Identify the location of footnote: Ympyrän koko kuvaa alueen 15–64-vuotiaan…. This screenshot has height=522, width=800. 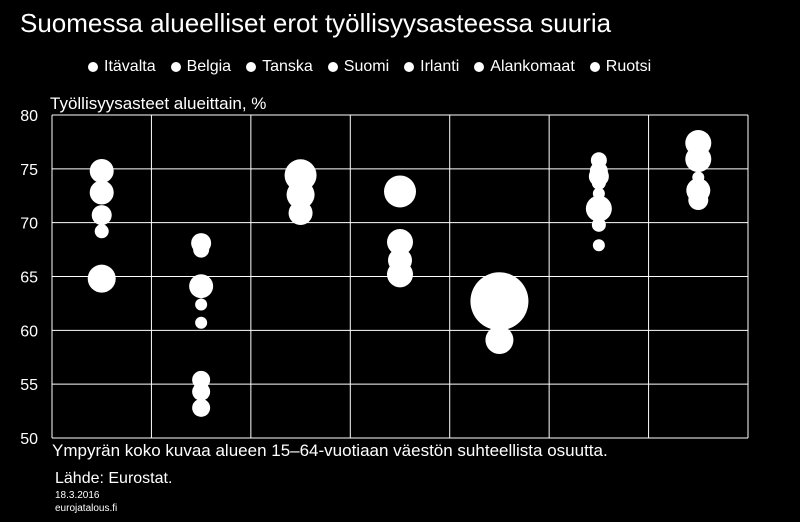
(330, 450).